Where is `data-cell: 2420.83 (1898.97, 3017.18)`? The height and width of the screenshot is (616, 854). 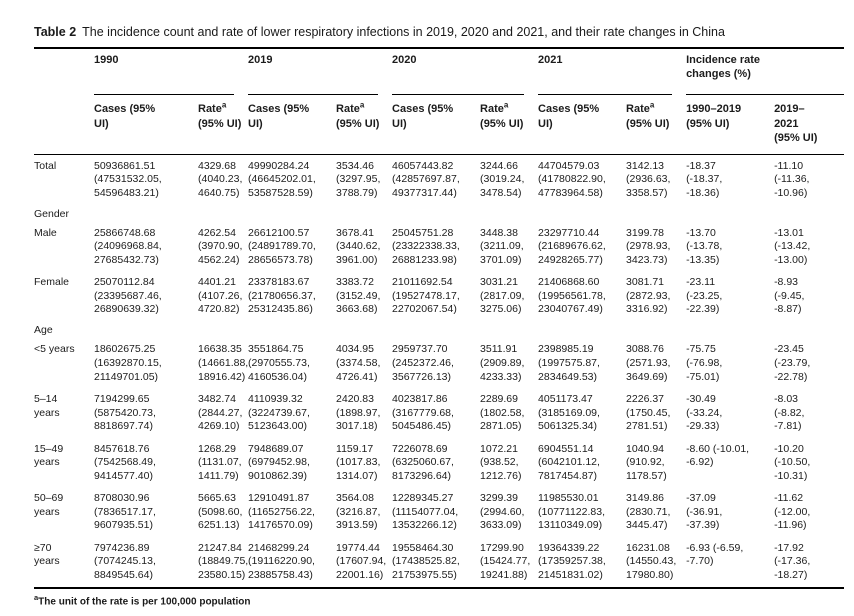 data-cell: 2420.83 (1898.97, 3017.18) is located at coordinates (358, 413).